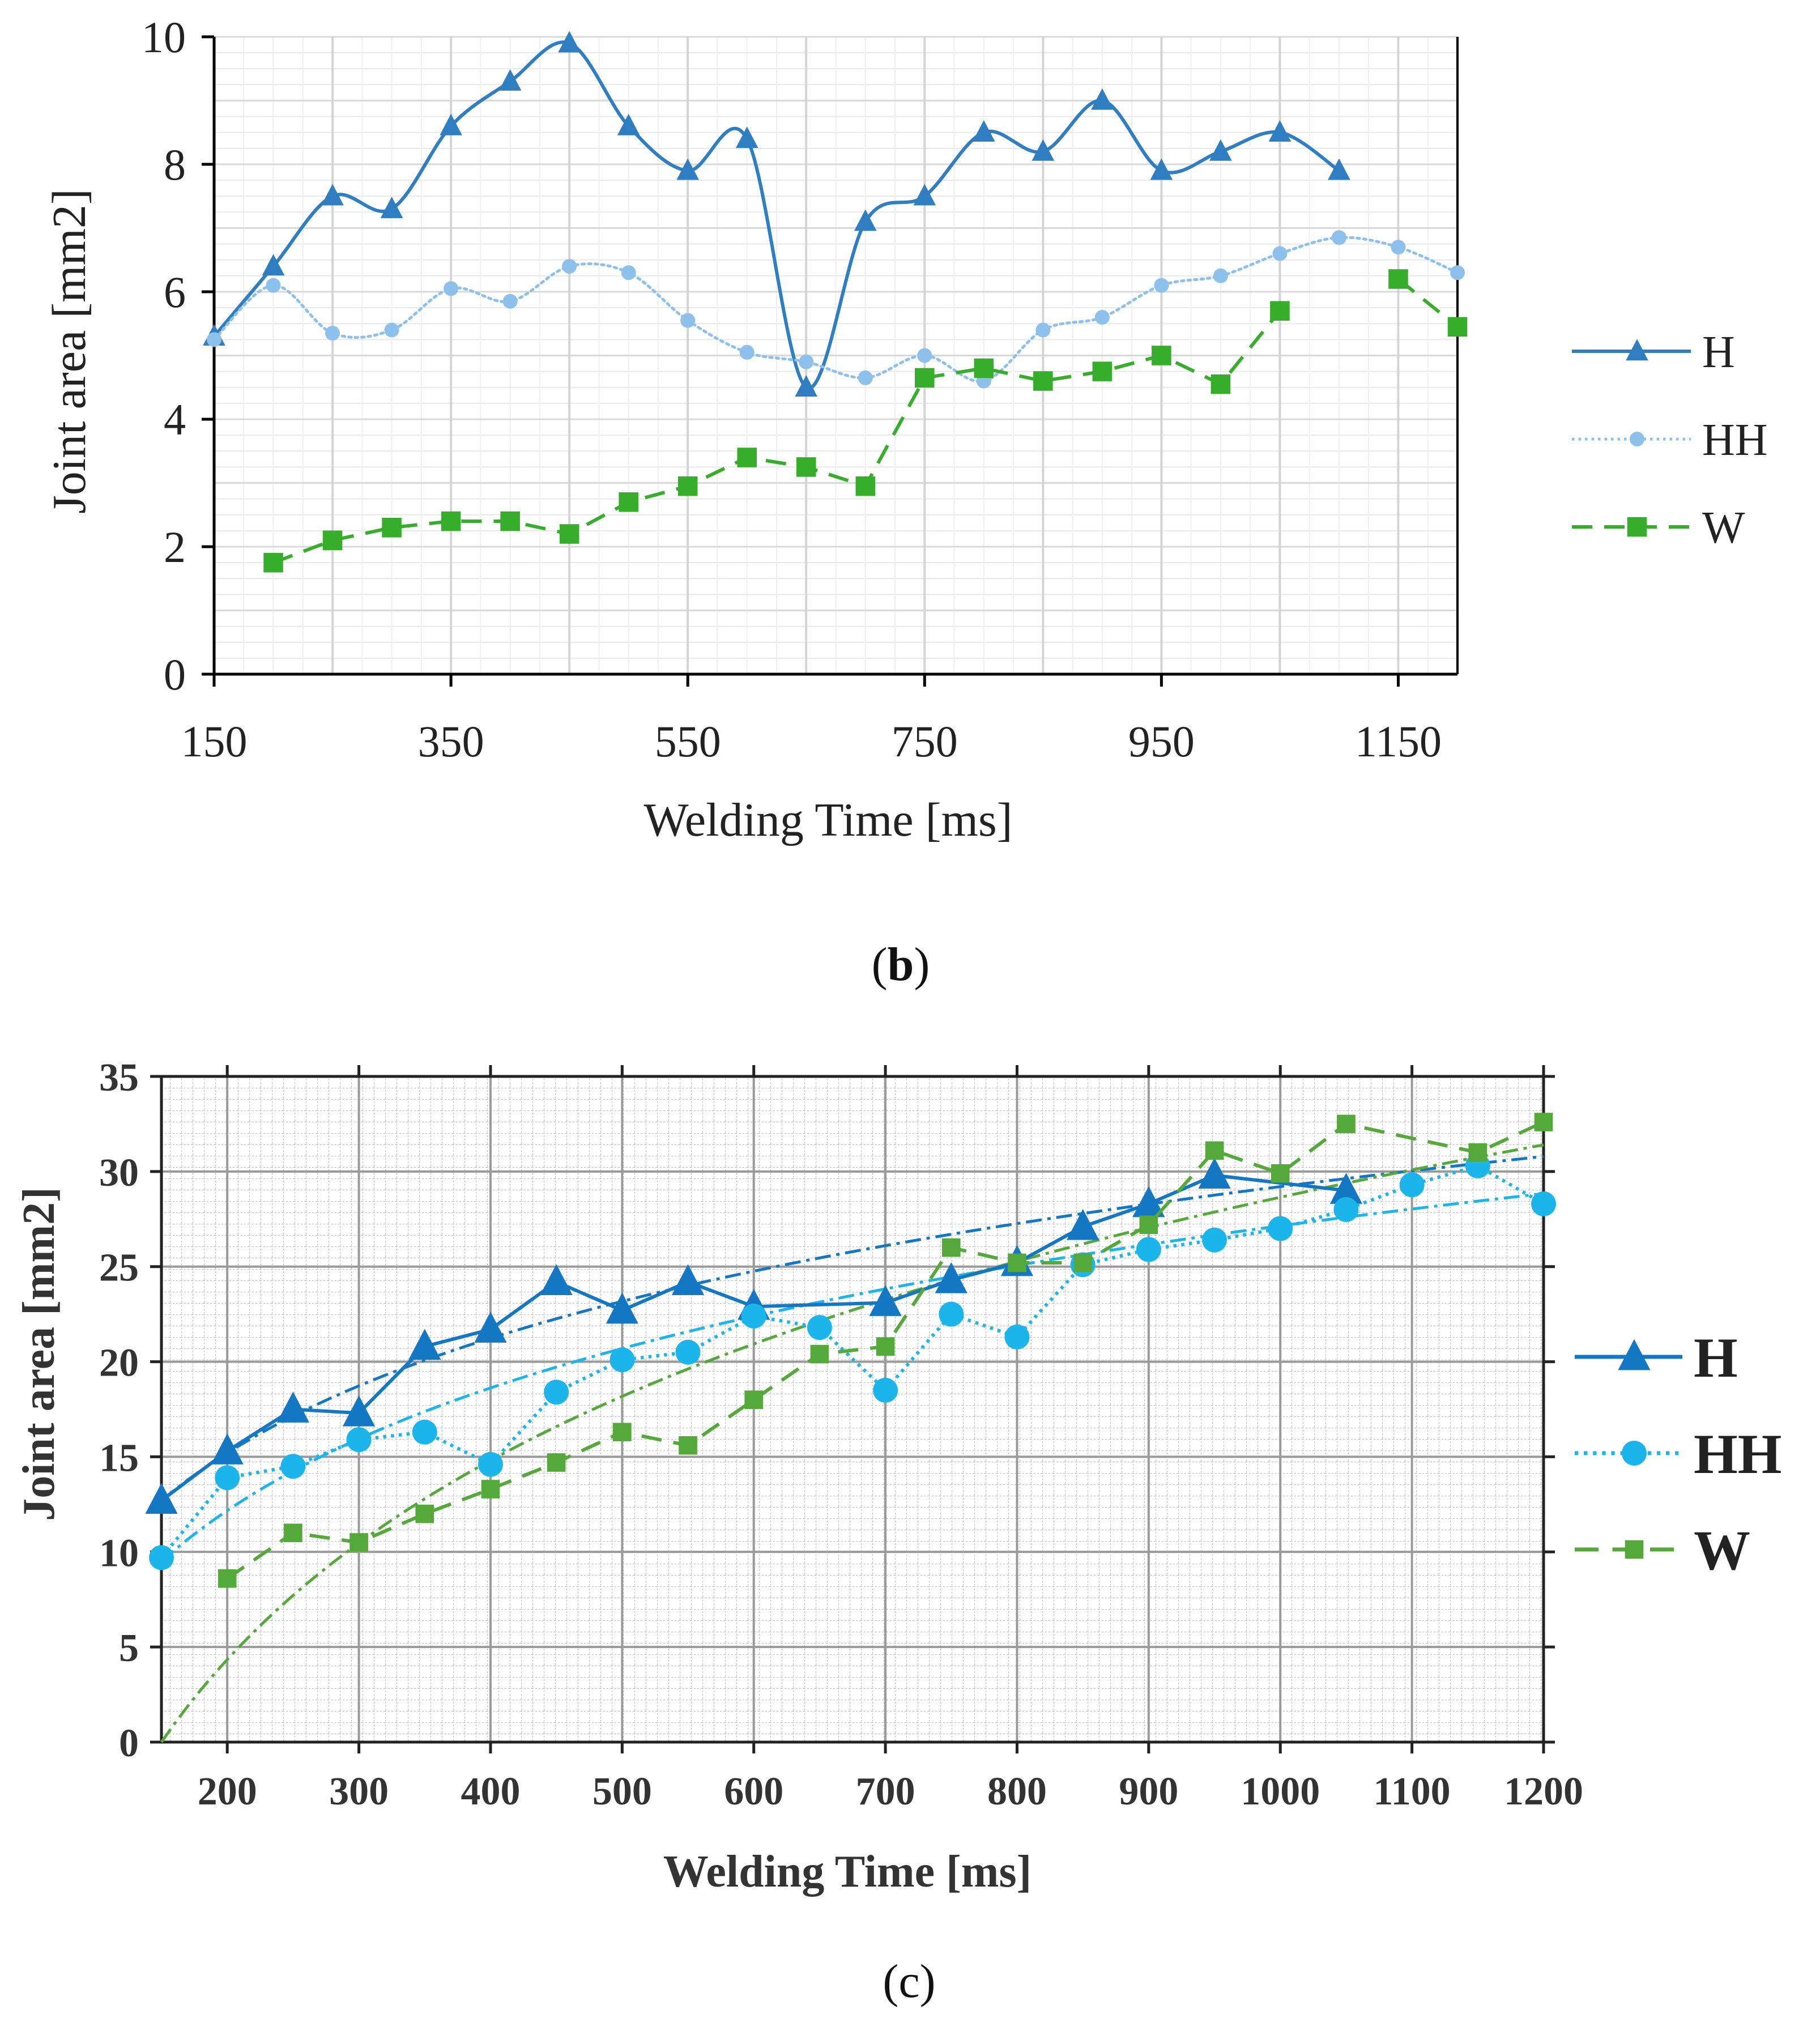  I want to click on y-tick-label-c: 20, so click(119, 1363).